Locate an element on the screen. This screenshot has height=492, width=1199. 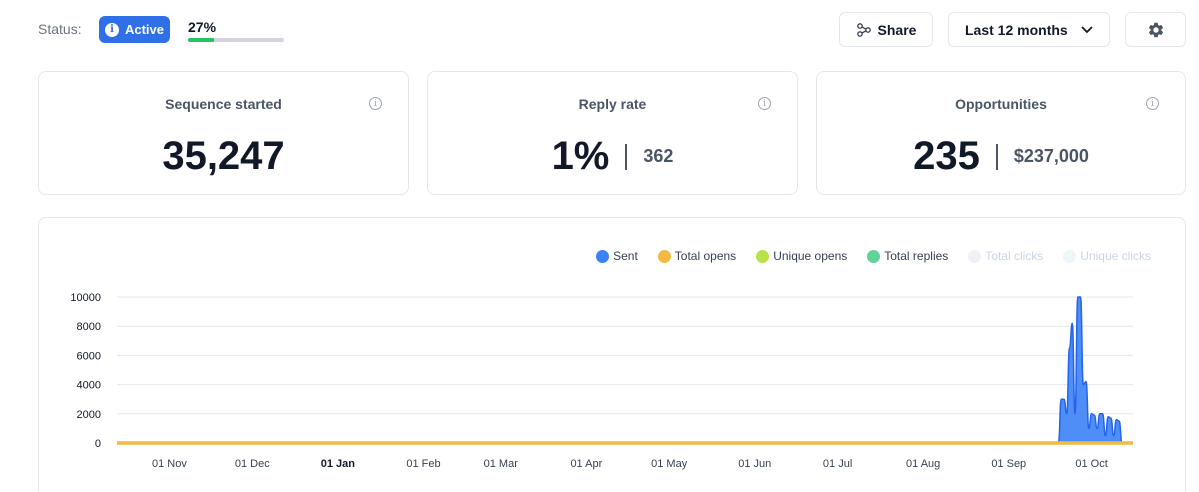
legend-label: Unique clicks is located at coordinates (1115, 256).